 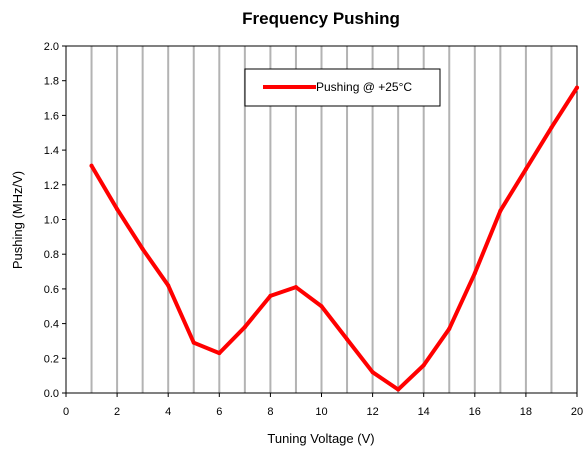 I want to click on x-tick-label: 6, so click(x=219, y=412).